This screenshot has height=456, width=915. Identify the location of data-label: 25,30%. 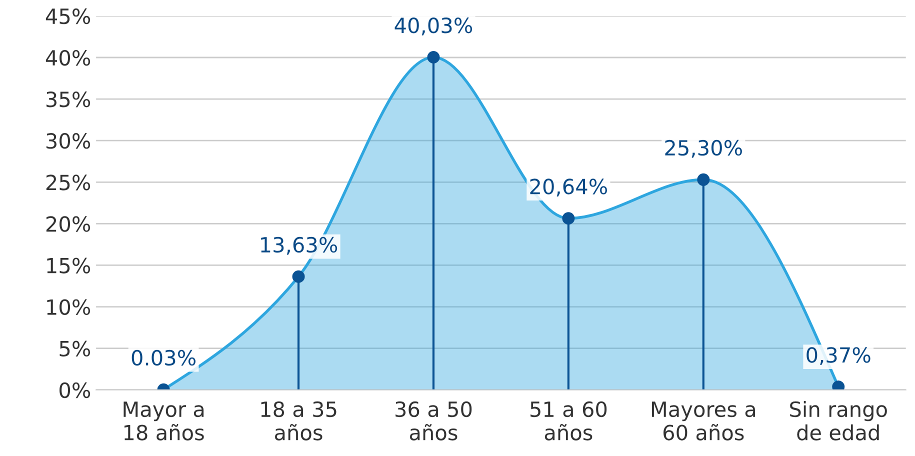
(703, 149).